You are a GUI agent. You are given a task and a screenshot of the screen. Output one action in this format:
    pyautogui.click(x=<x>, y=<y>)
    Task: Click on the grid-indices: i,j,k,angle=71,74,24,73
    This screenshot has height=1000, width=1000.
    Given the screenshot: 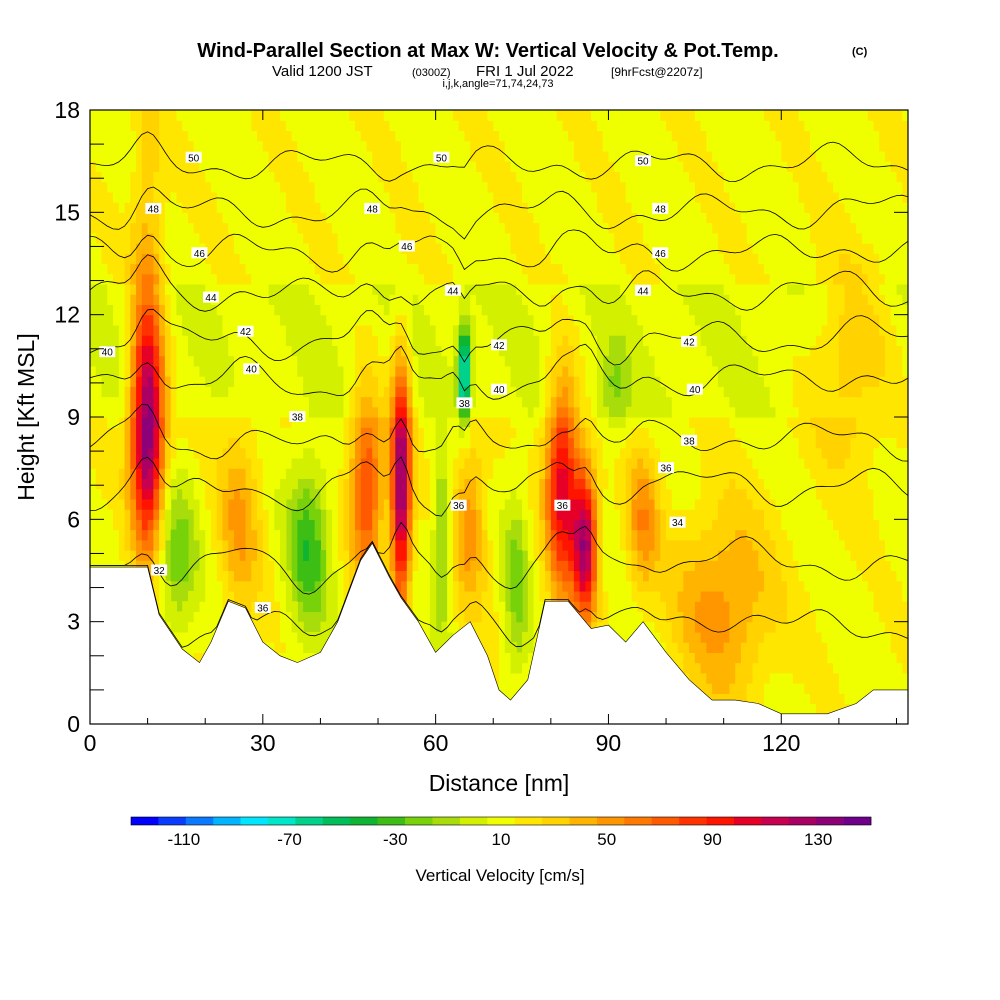 What is the action you would take?
    pyautogui.click(x=497, y=84)
    